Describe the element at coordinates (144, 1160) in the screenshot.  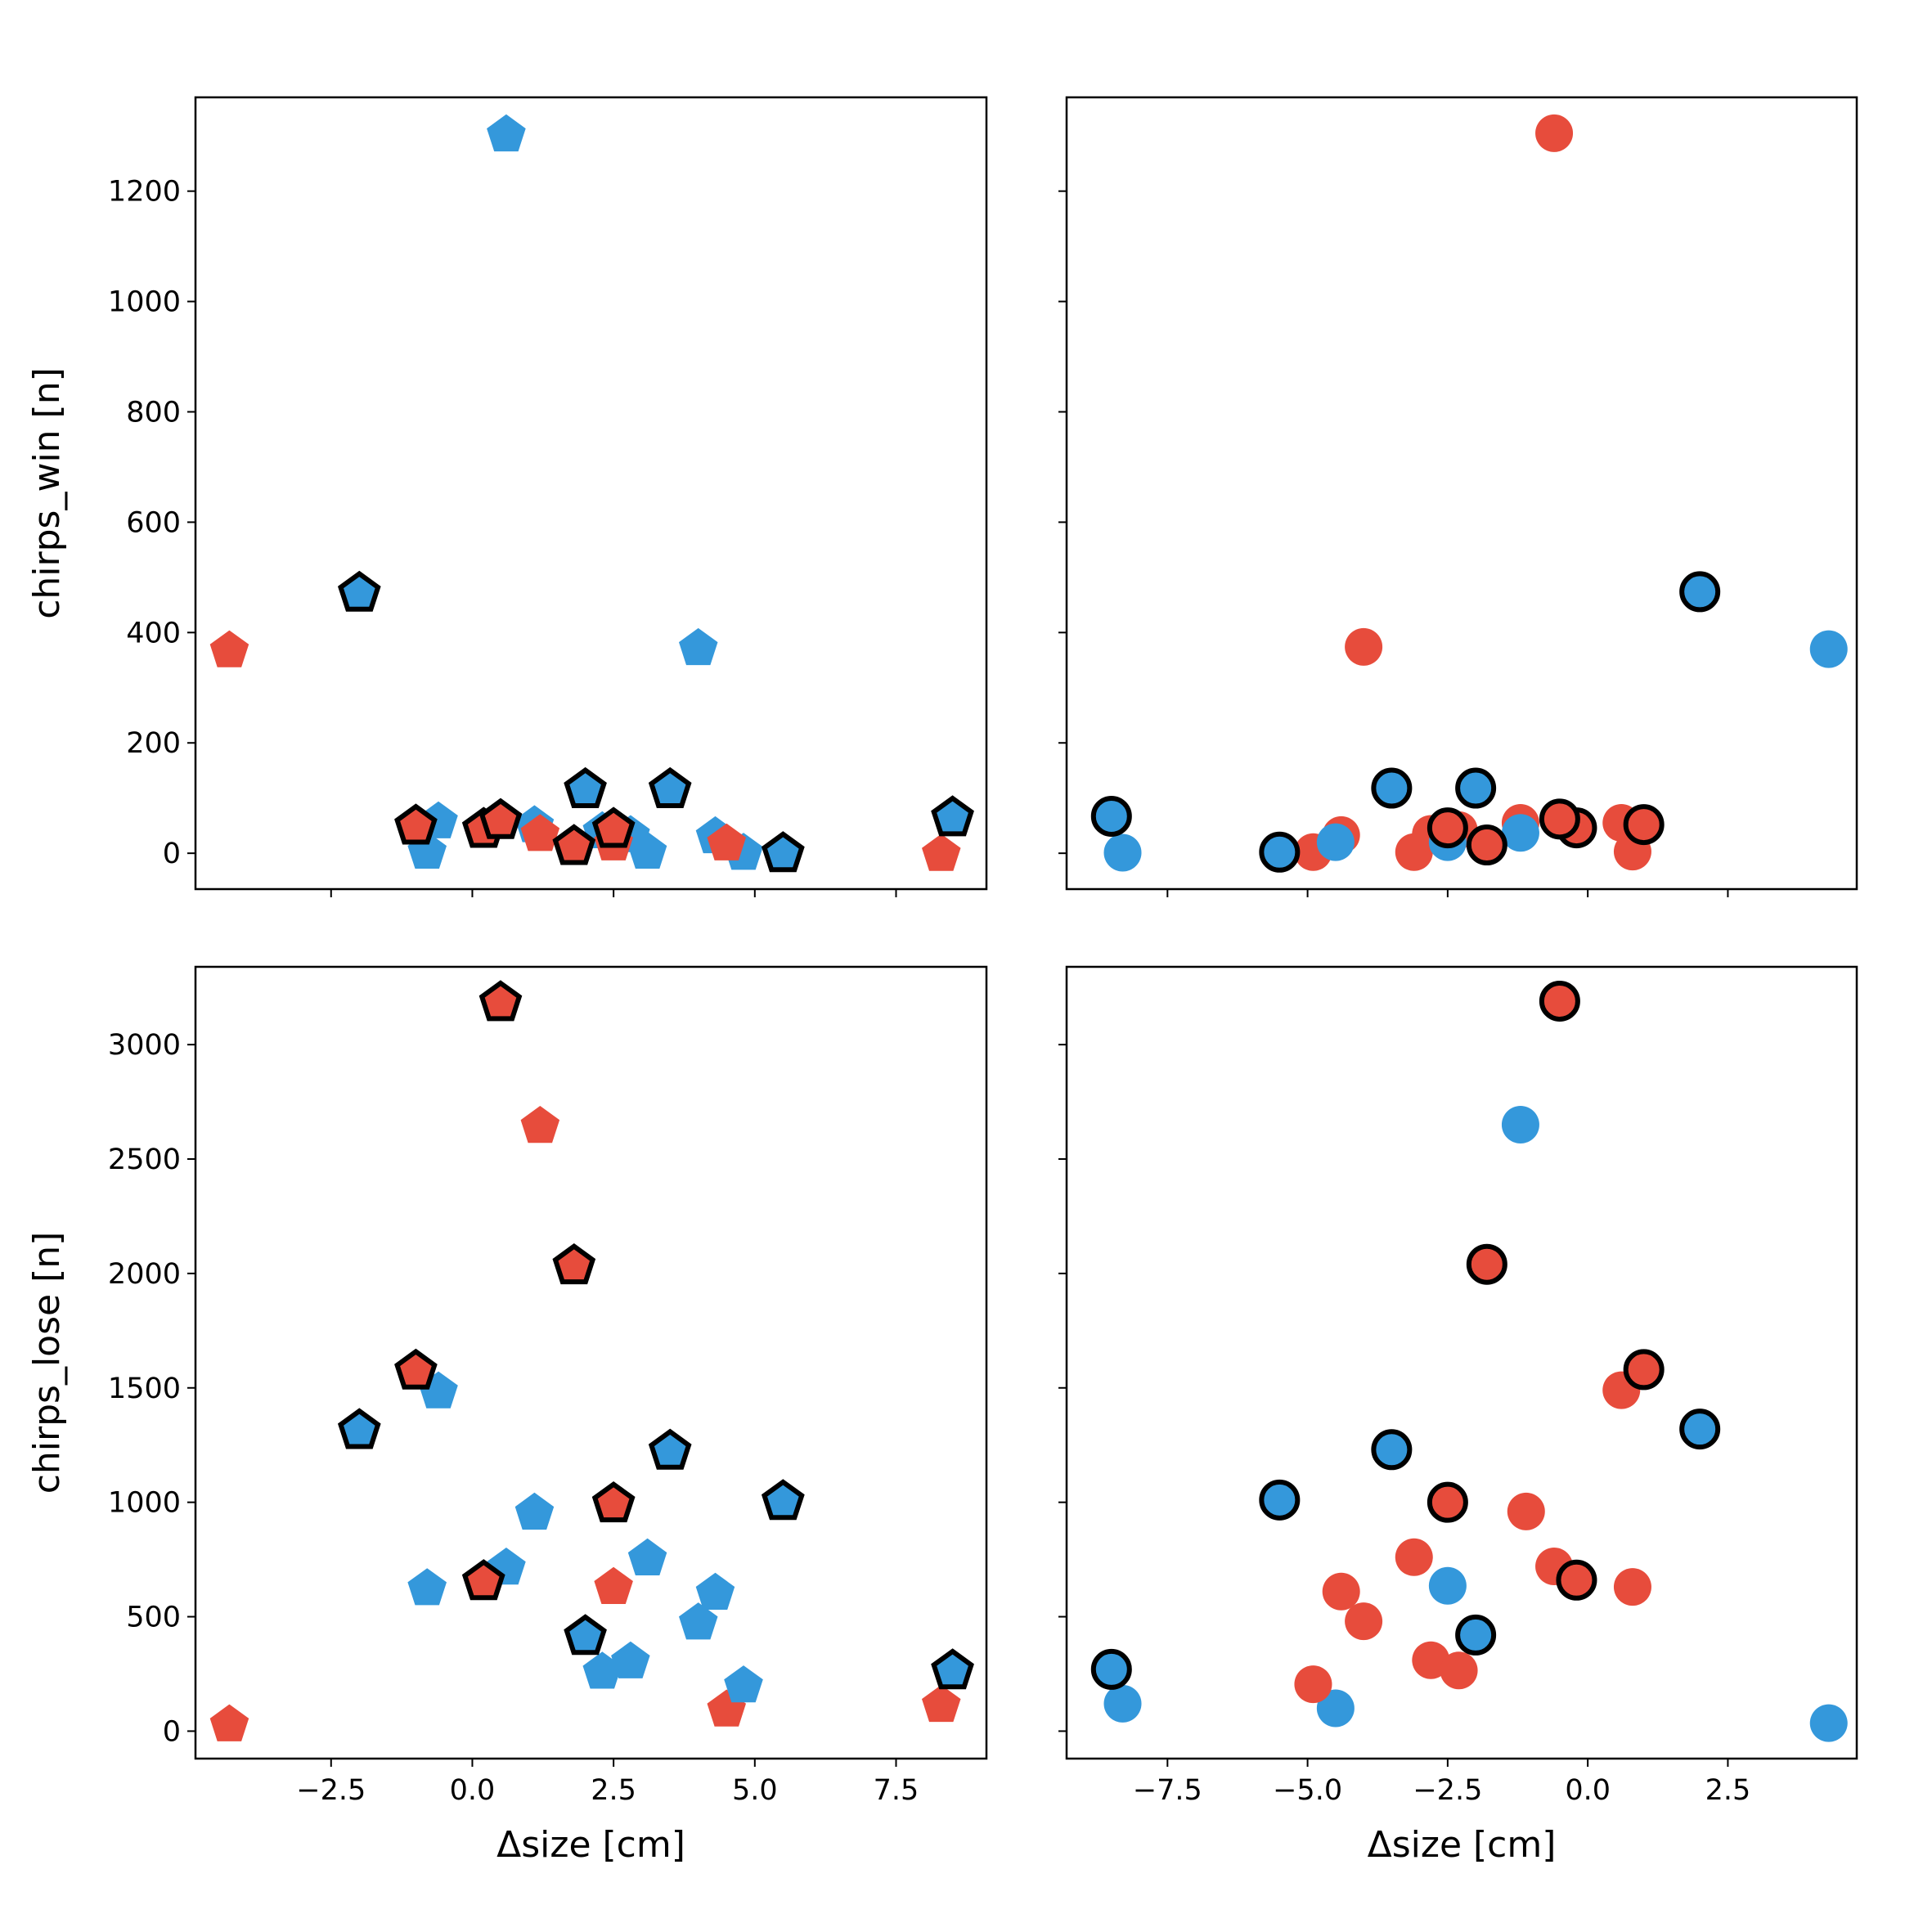
I see `y-tick-label: 2500` at that location.